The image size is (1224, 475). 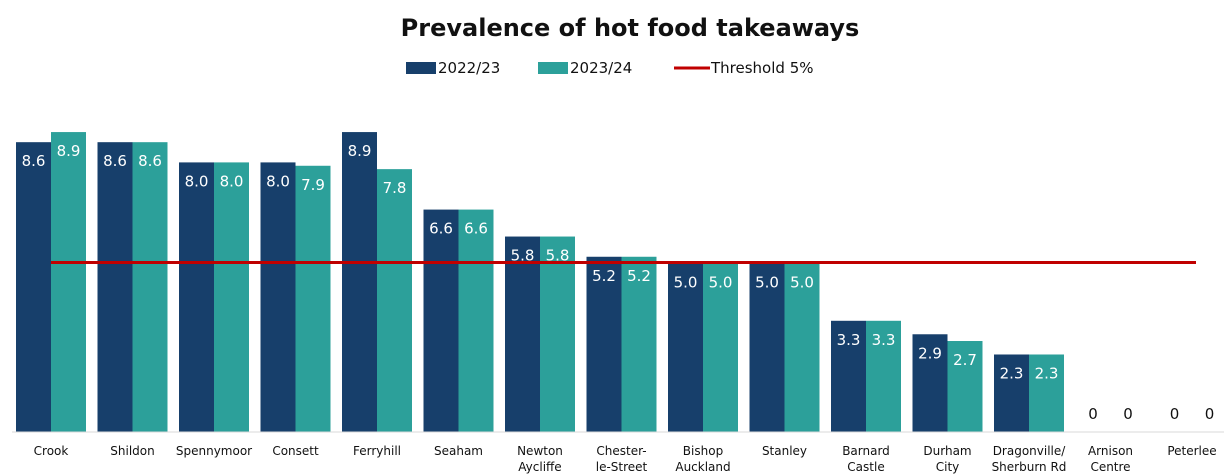 What do you see at coordinates (51, 451) in the screenshot?
I see `category-label-crook: Crook` at bounding box center [51, 451].